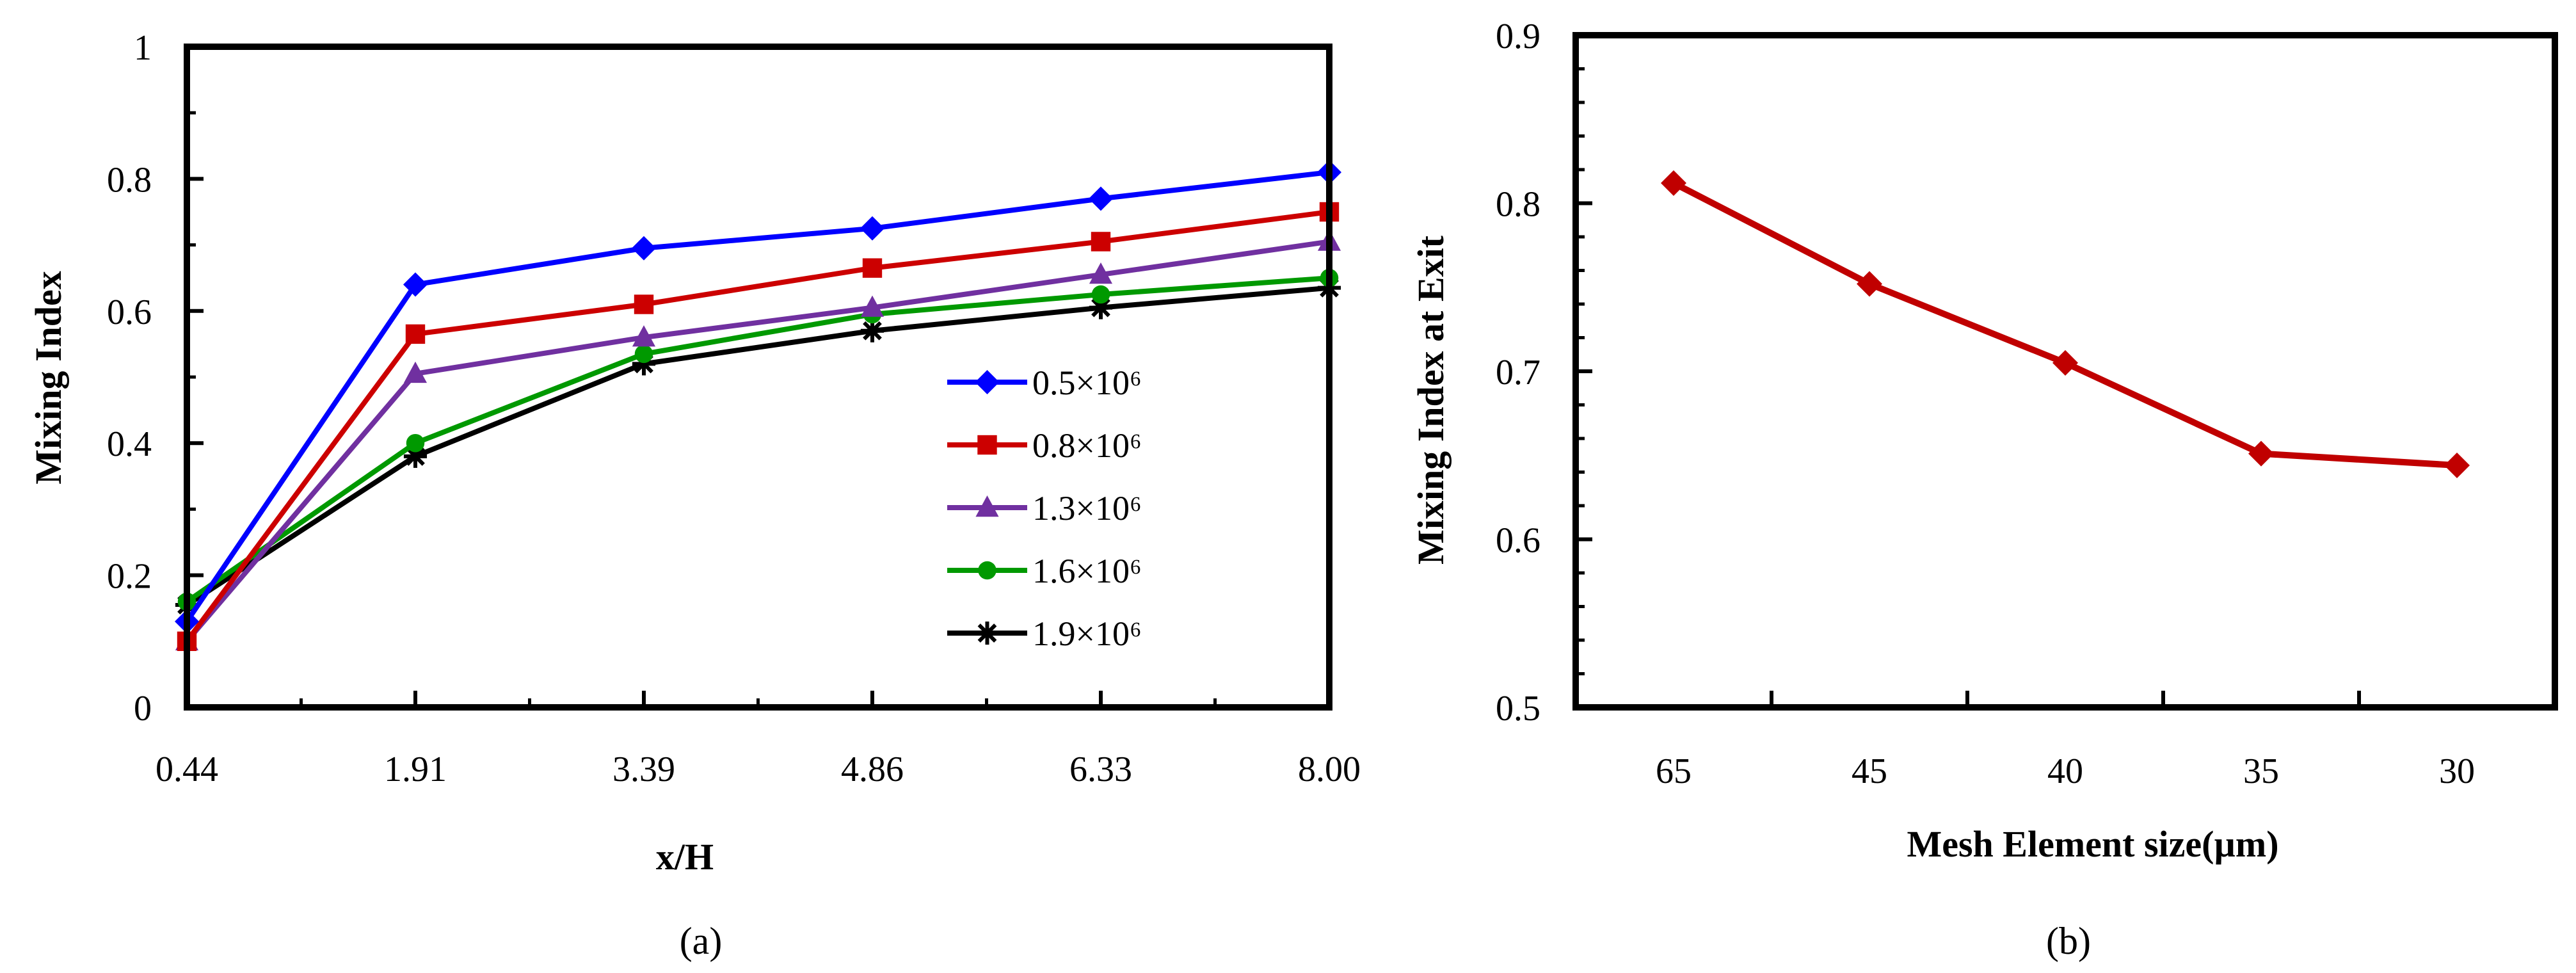 This screenshot has width=2576, height=973. What do you see at coordinates (1087, 571) in the screenshot?
I see `chart-a-legend-label: 1.6×10⁶` at bounding box center [1087, 571].